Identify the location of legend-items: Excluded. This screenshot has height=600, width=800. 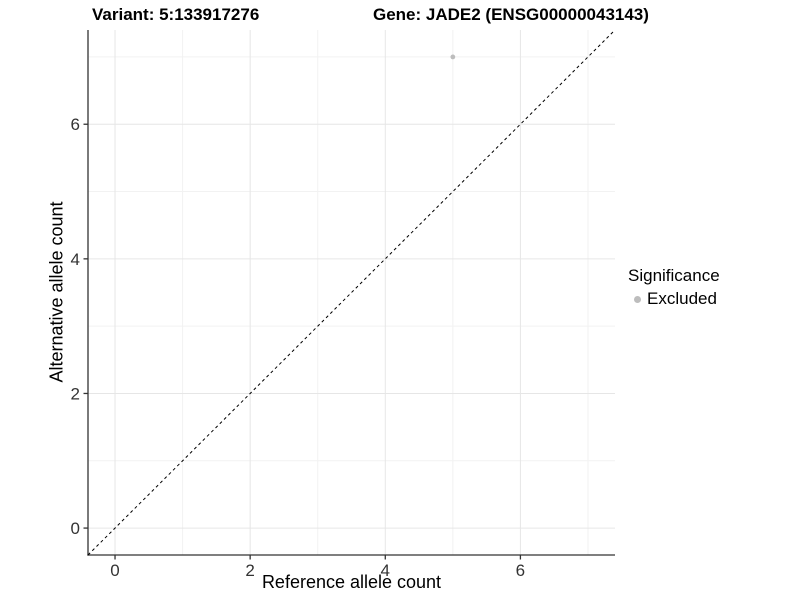
(674, 299).